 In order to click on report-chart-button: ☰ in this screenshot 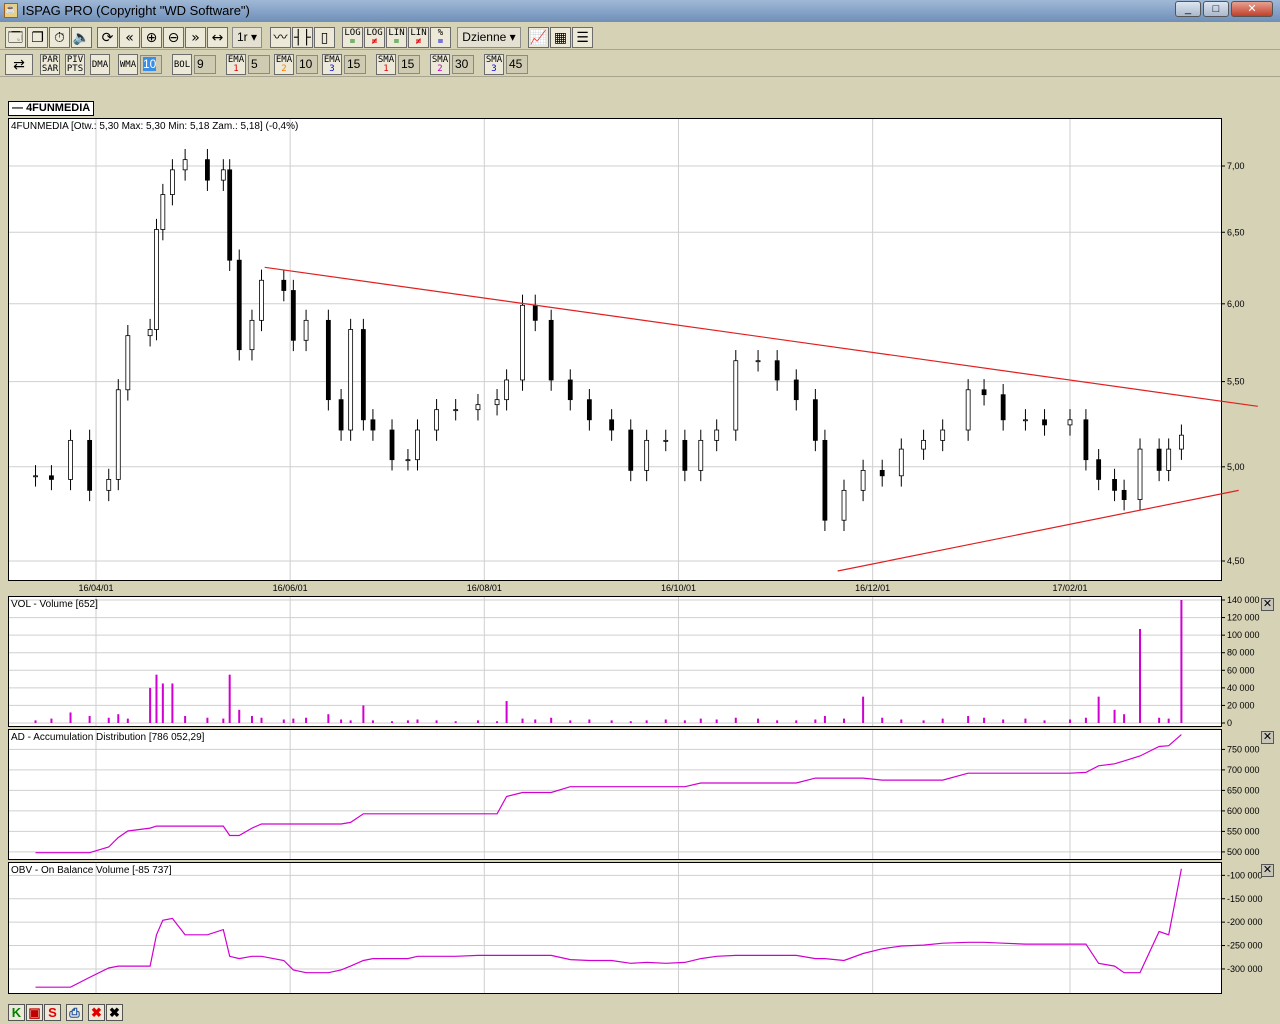, I will do `click(582, 37)`.